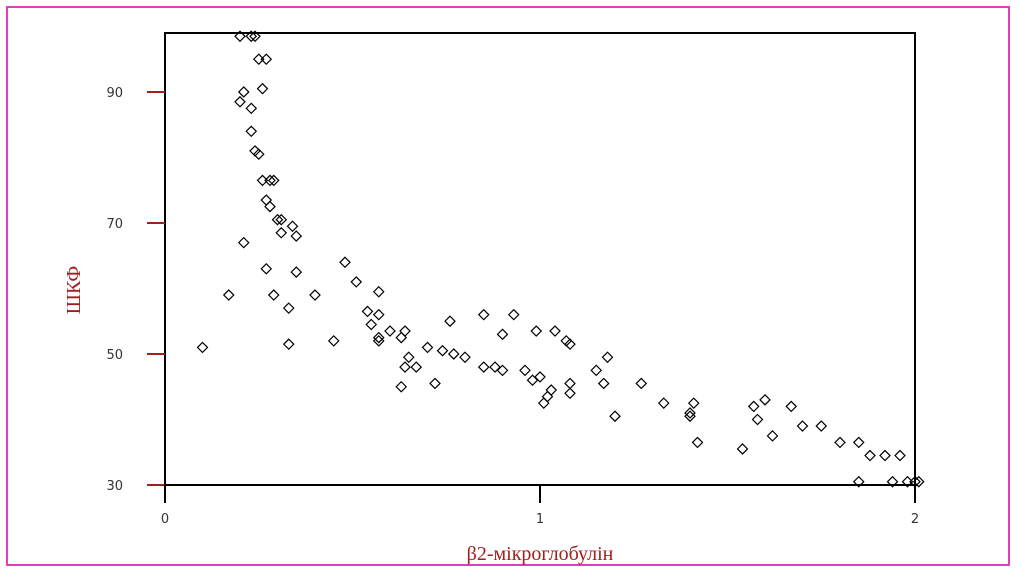 Image resolution: width=1019 pixels, height=572 pixels. What do you see at coordinates (74, 290) in the screenshot?
I see `y-axis-title: ШКФ` at bounding box center [74, 290].